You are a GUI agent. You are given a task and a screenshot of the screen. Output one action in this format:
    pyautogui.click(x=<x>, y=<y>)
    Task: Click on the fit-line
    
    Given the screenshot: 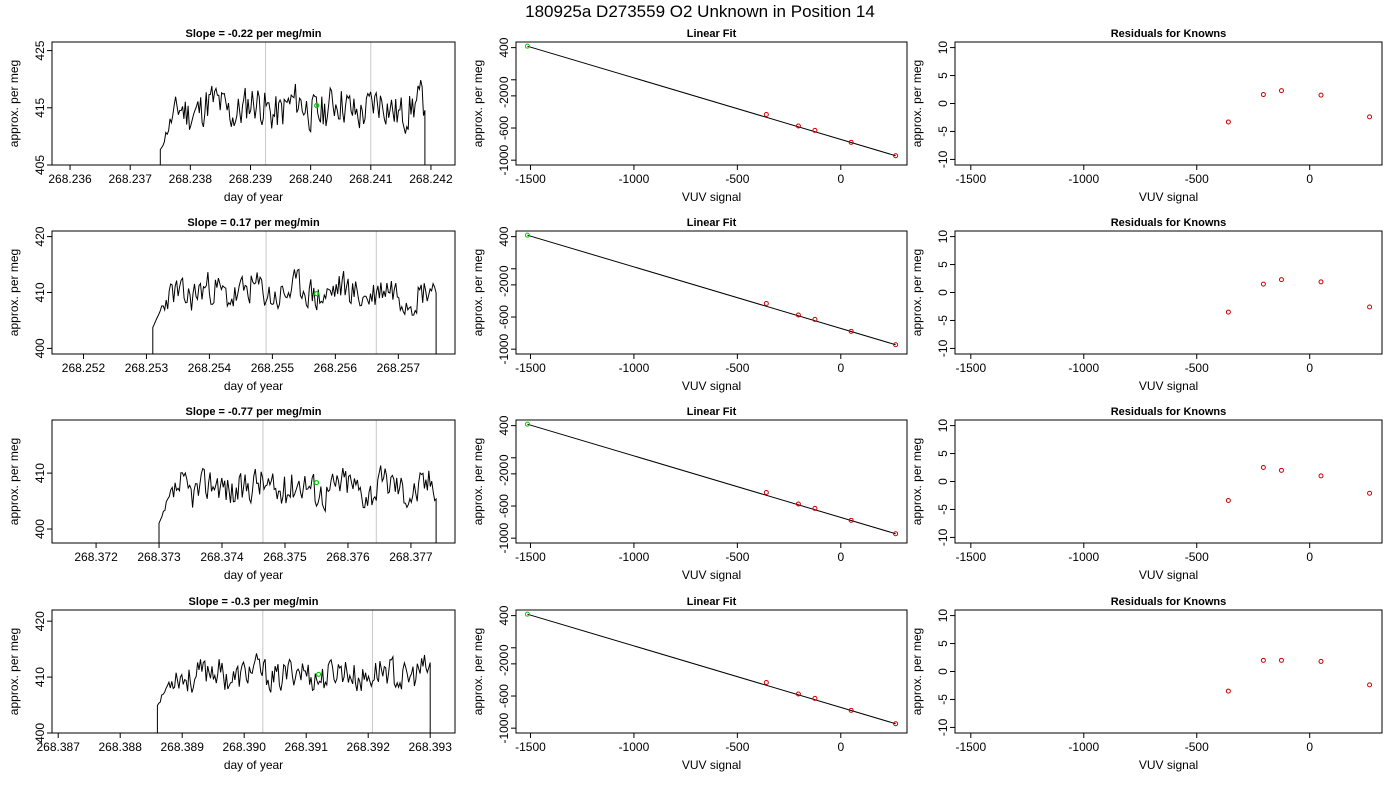 What is the action you would take?
    pyautogui.click(x=711, y=290)
    